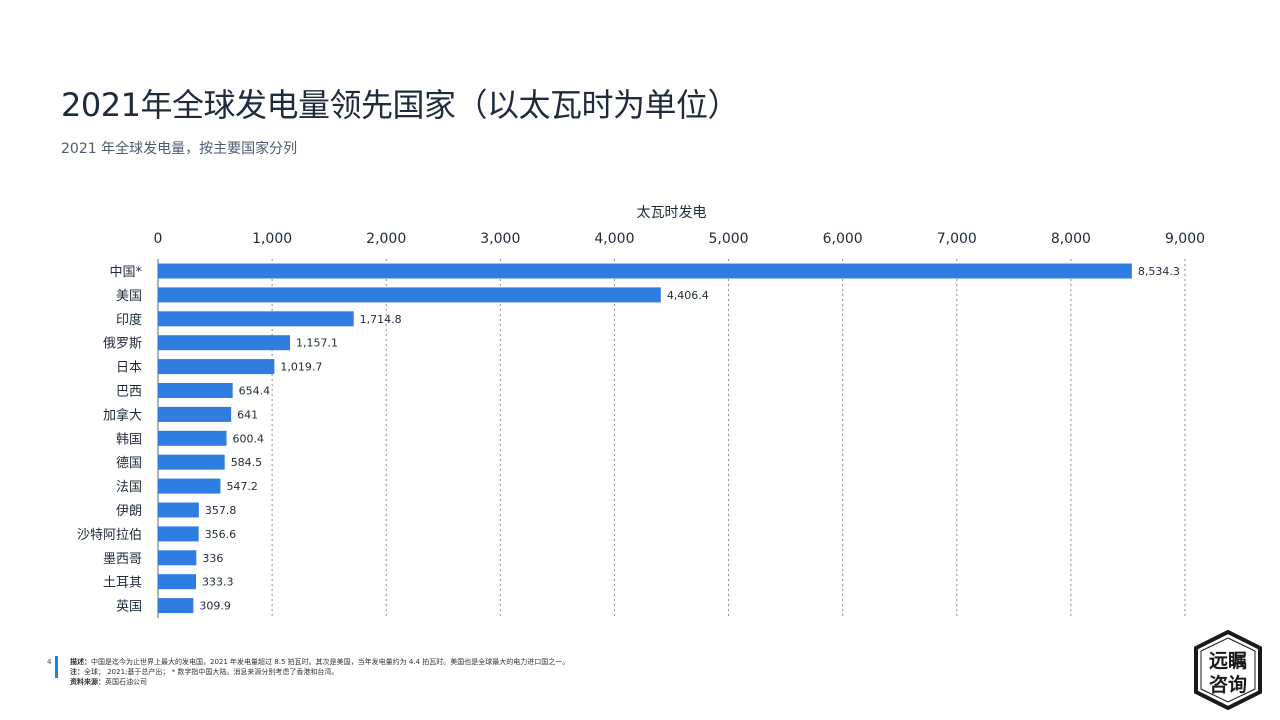 The image size is (1280, 720). What do you see at coordinates (400, 105) in the screenshot?
I see `page-title: 2021年全球发电量领先国家（以太瓦时为单位）` at bounding box center [400, 105].